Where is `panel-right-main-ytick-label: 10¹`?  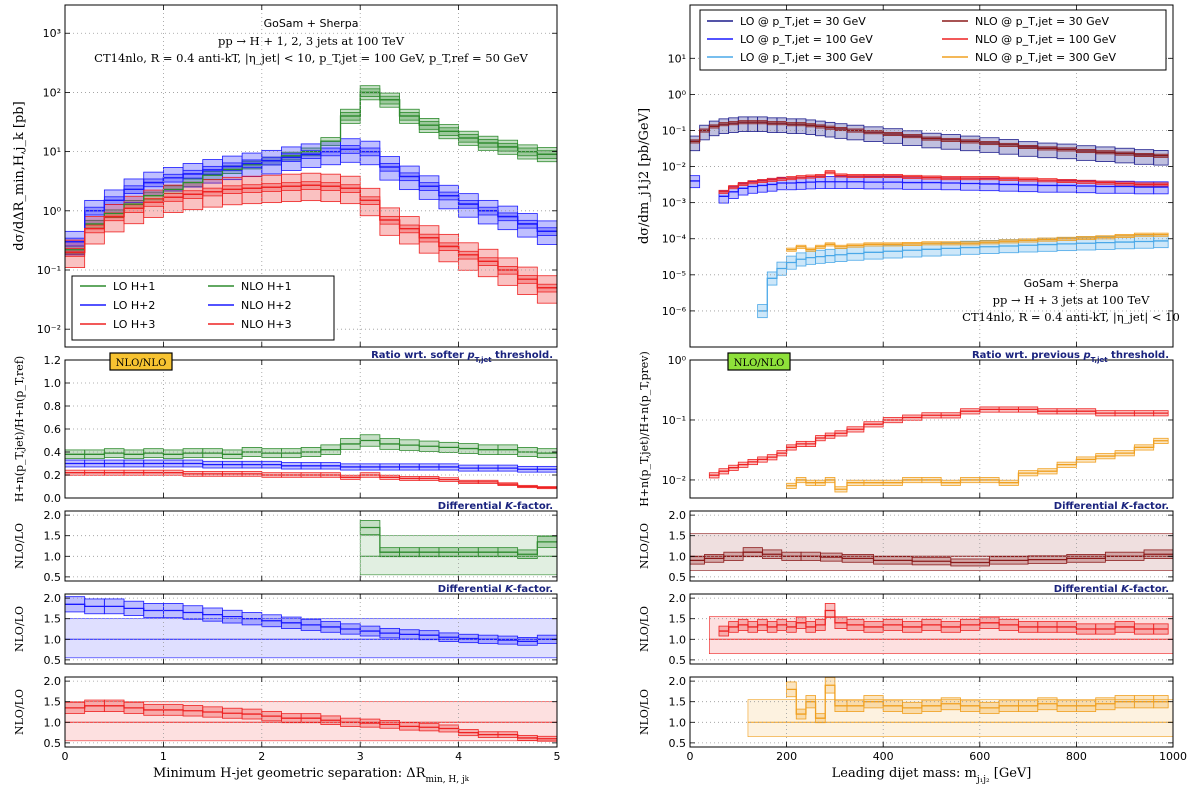 panel-right-main-ytick-label: 10¹ is located at coordinates (677, 58).